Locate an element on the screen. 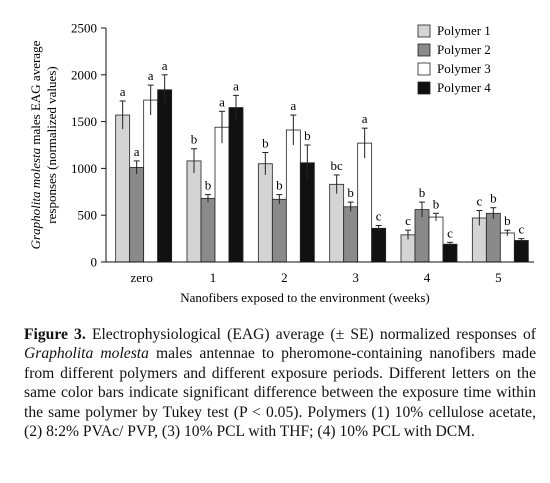  x-tick-label: 5 is located at coordinates (498, 277).